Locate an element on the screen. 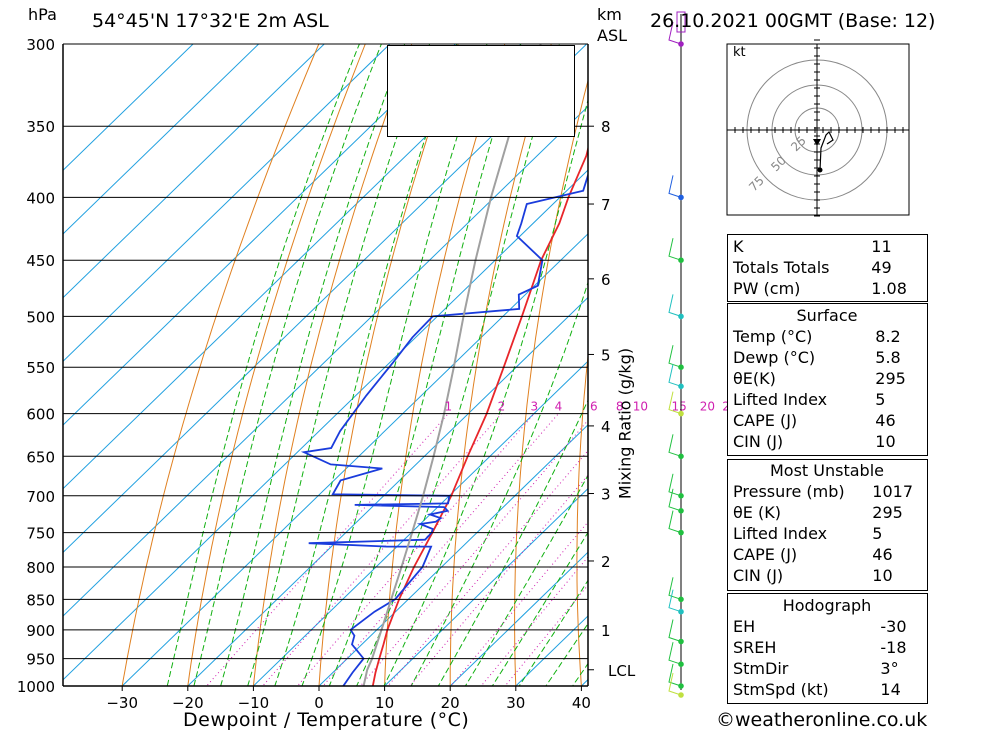 The height and width of the screenshot is (733, 1000). index-name: Pressure (mb) is located at coordinates (789, 491).